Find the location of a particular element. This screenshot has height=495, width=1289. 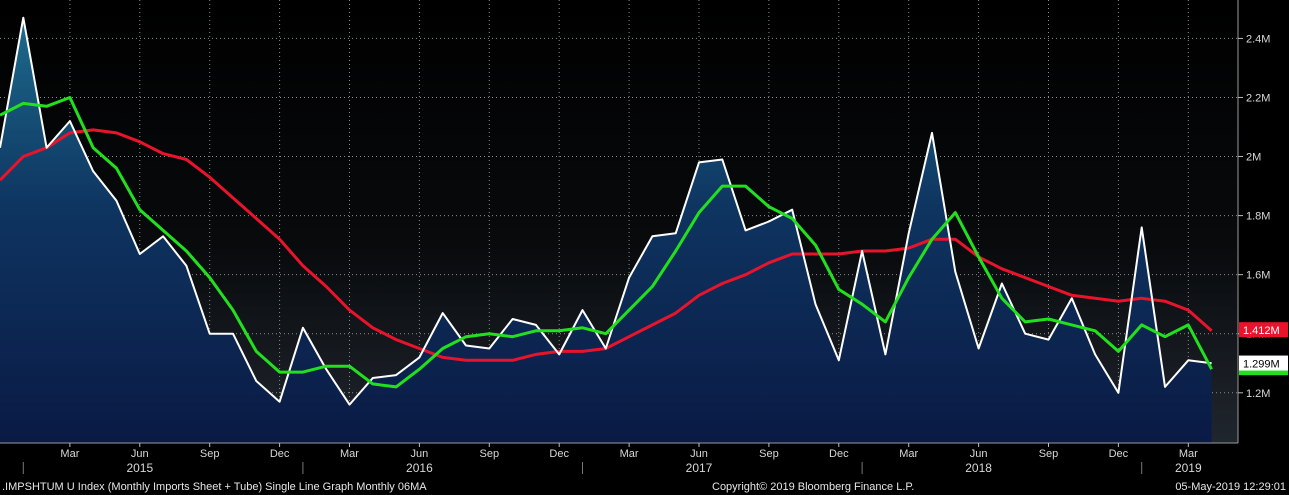

footer-copyright: Copyright© 2019 Bloomberg Finance L.P. is located at coordinates (813, 487).